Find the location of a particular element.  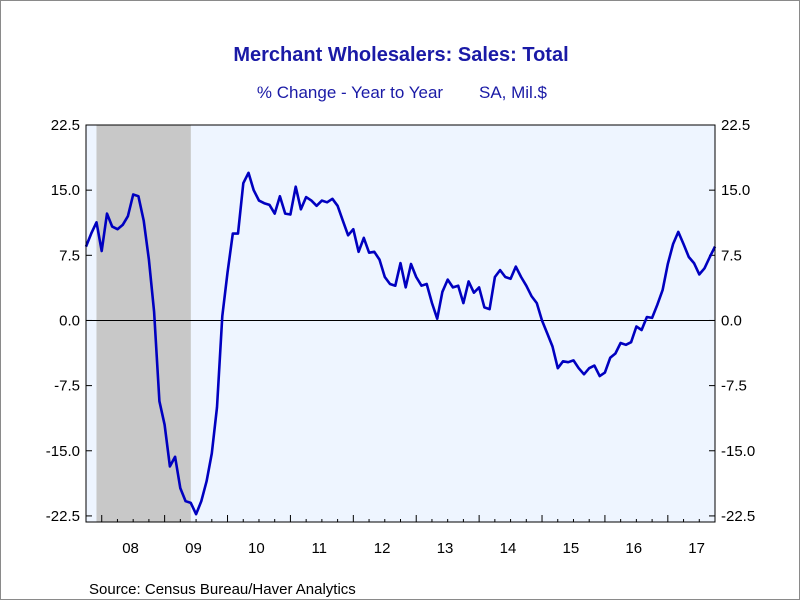

x-axis: 08 09 10 11 12 13 14 15 16 17 is located at coordinates (400, 536).